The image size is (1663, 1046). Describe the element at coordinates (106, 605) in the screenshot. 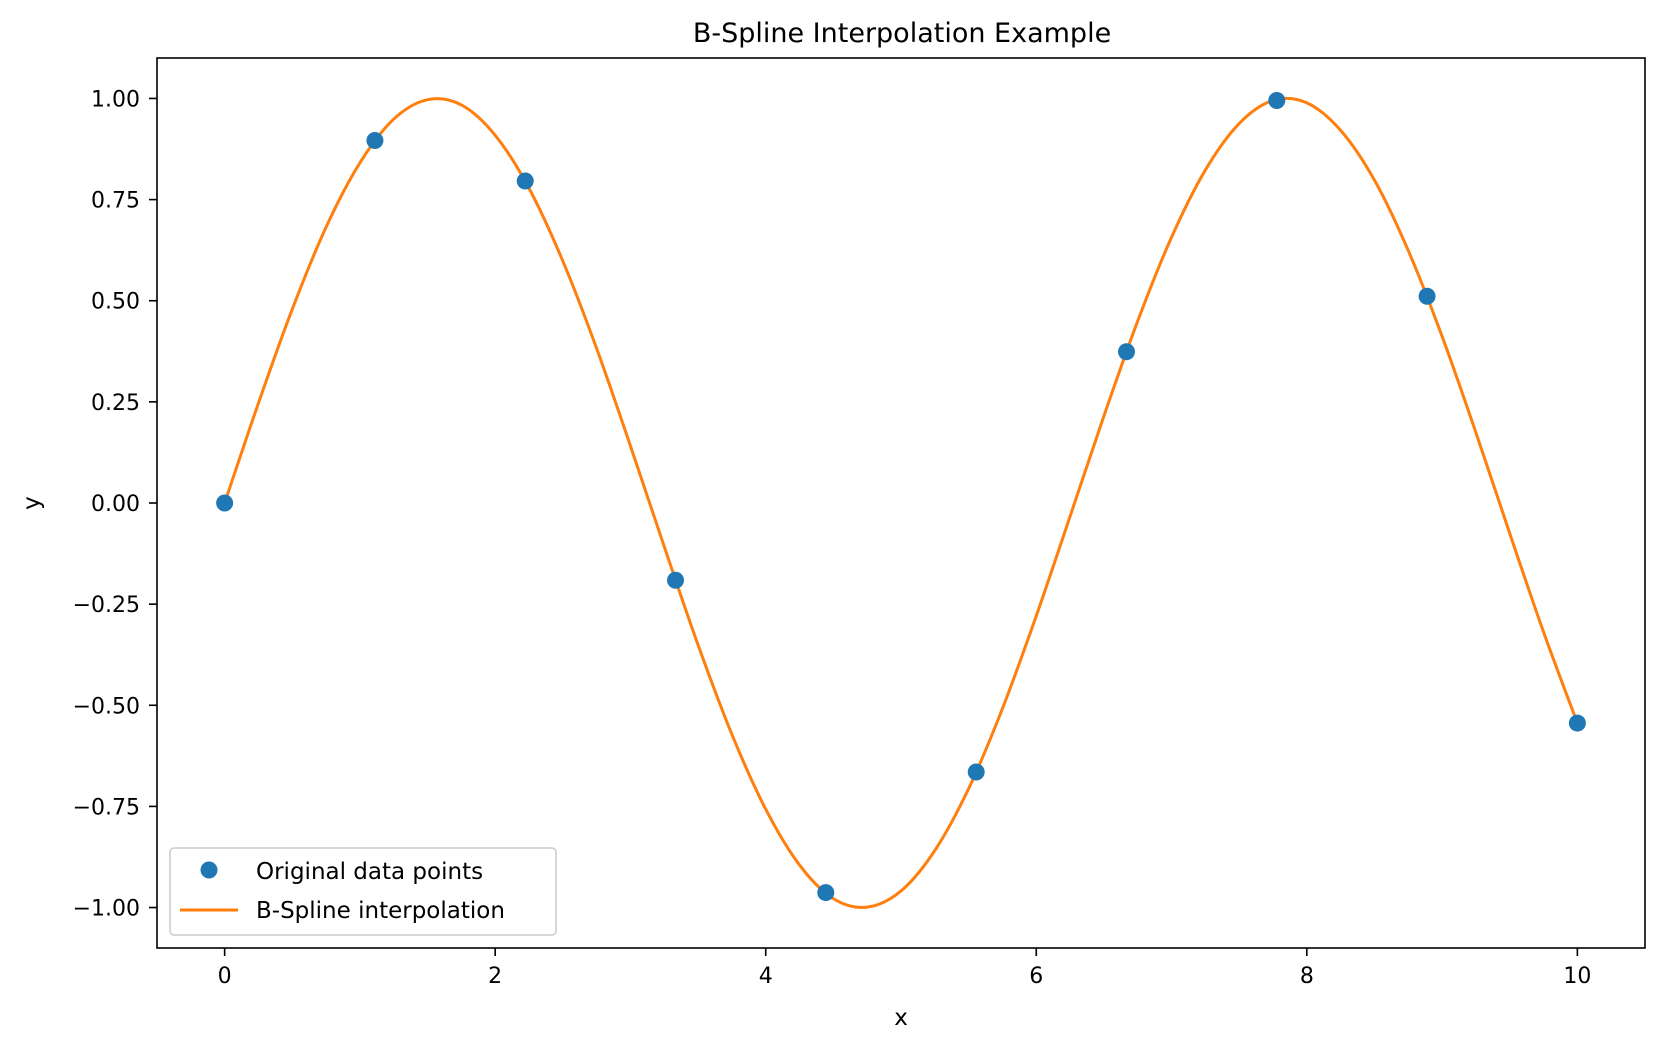

I see `y-tick-label: −0.25` at that location.